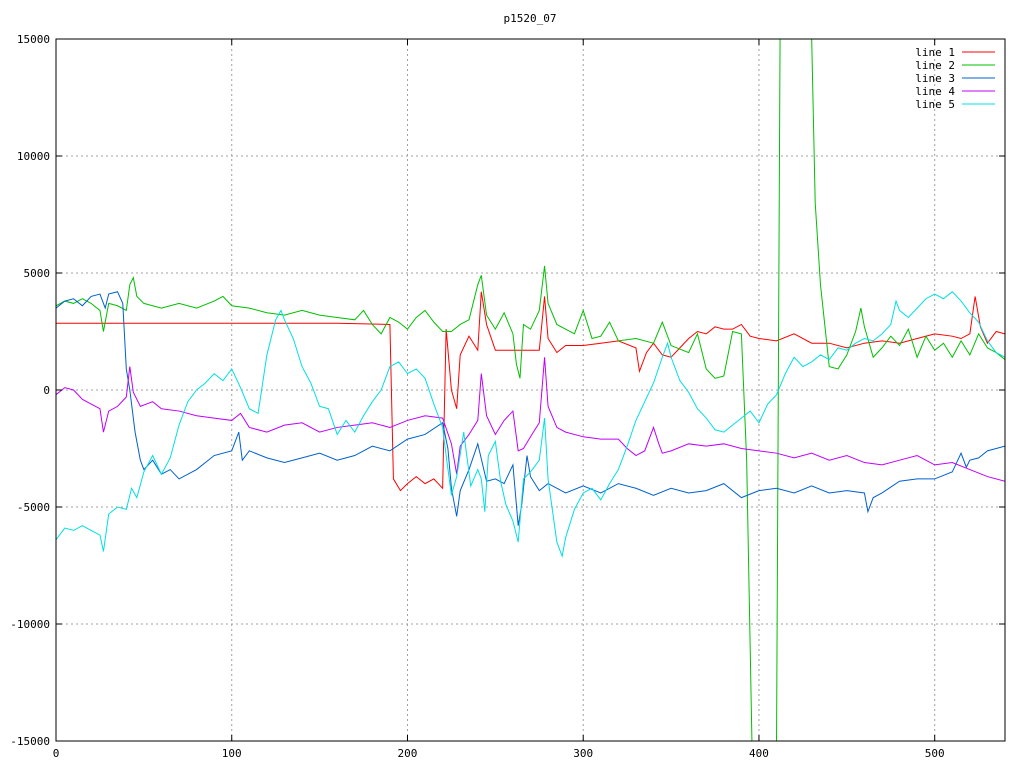 This screenshot has width=1024, height=768. I want to click on y-tick-label: -15000, so click(30, 741).